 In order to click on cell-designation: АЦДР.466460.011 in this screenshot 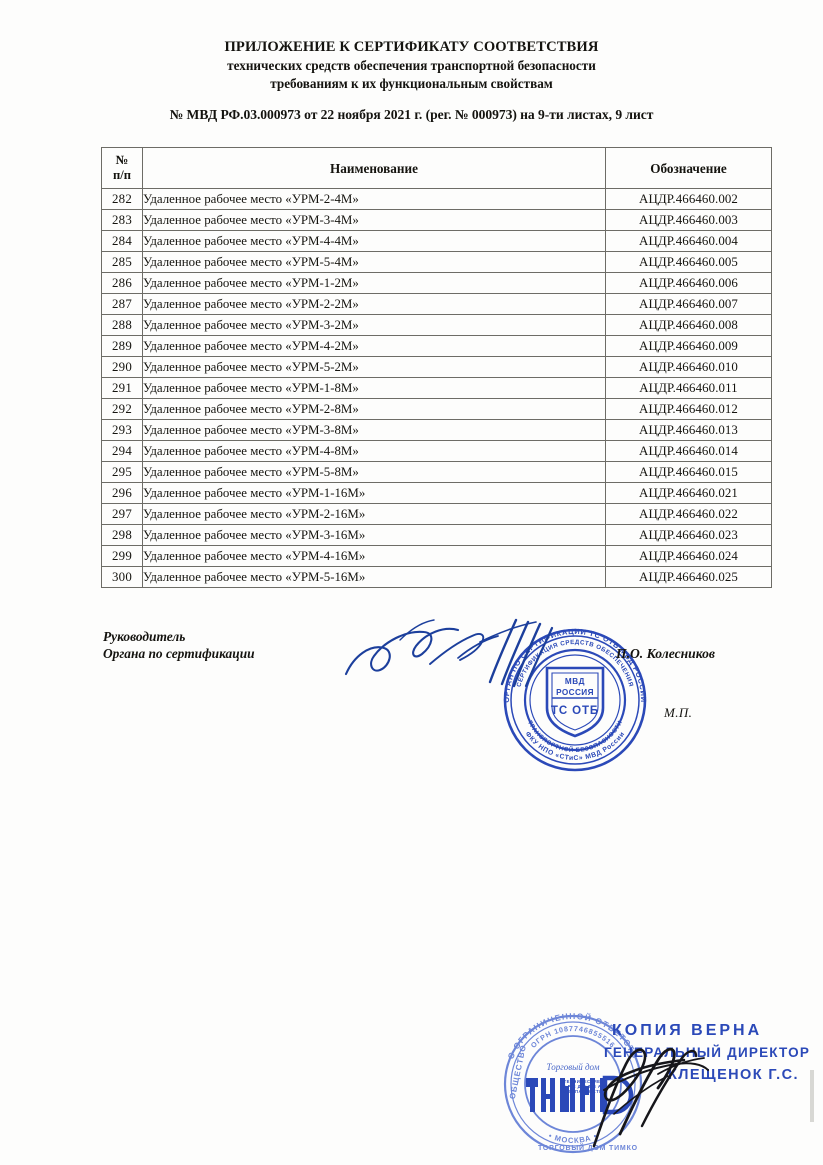, I will do `click(688, 388)`.